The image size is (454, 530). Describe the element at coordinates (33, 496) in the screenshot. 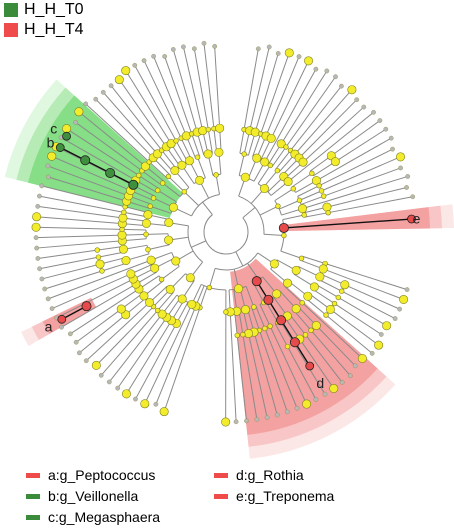

I see `taxa-swatch-b` at that location.